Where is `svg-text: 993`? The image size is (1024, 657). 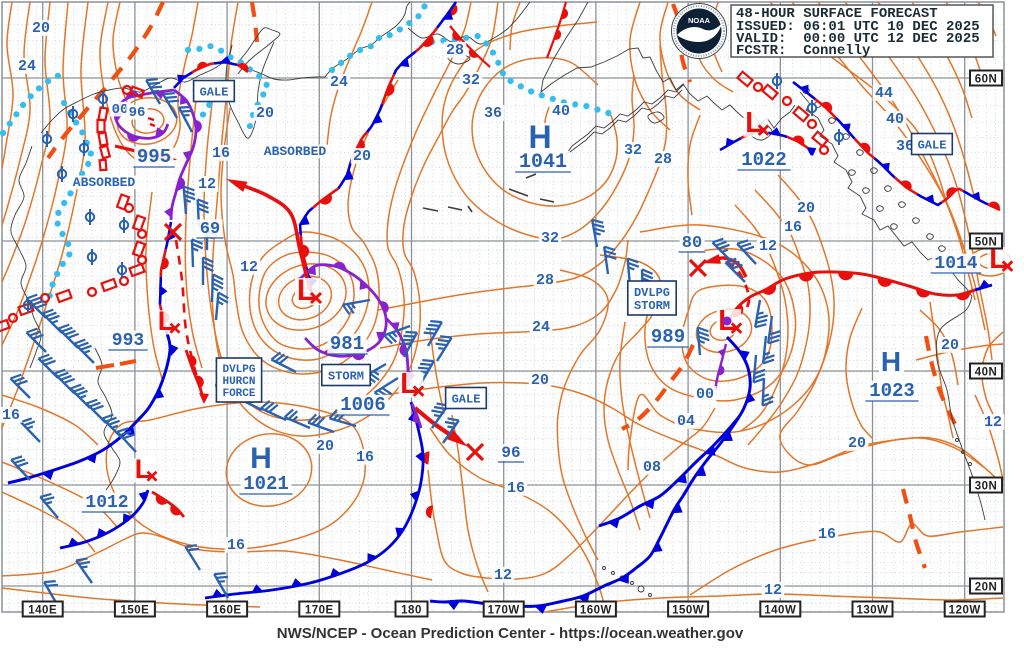 svg-text: 993 is located at coordinates (128, 341).